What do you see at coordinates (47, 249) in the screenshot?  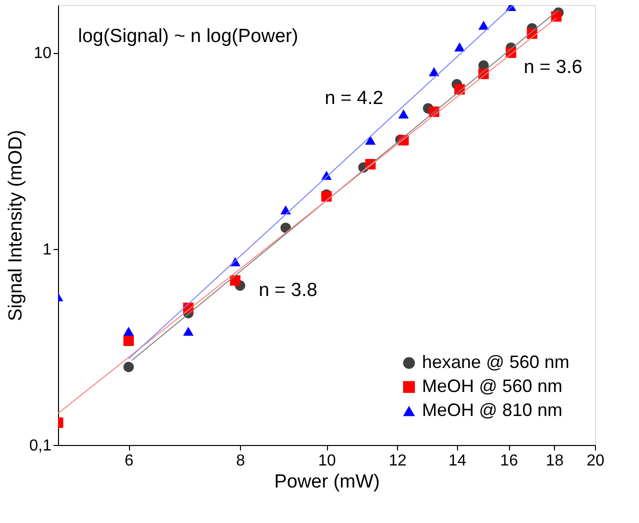 I see `y-tick-label: 1` at bounding box center [47, 249].